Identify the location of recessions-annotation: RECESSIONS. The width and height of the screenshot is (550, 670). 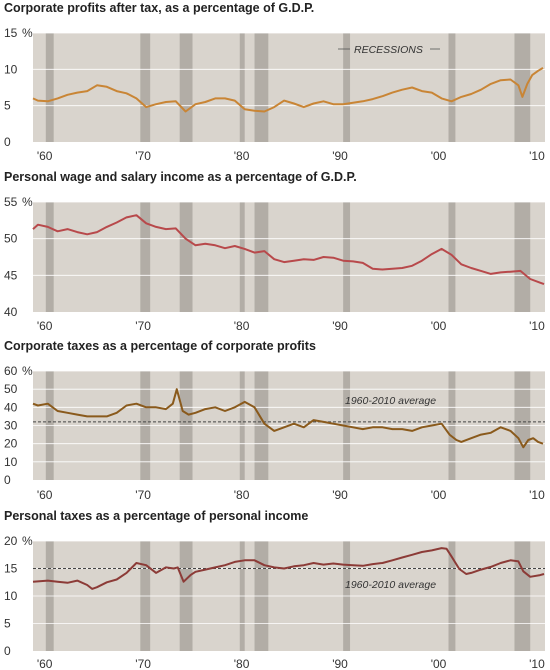
(388, 50).